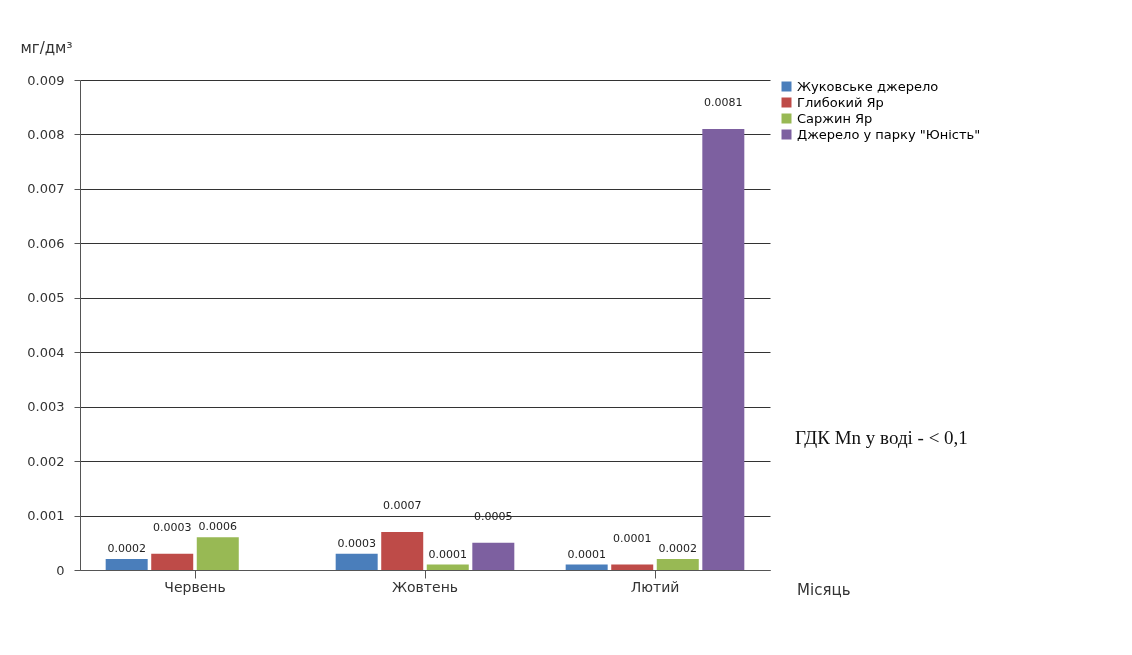 Image resolution: width=1132 pixels, height=655 pixels. What do you see at coordinates (868, 86) in the screenshot?
I see `legend-label: Жуковське джерело` at bounding box center [868, 86].